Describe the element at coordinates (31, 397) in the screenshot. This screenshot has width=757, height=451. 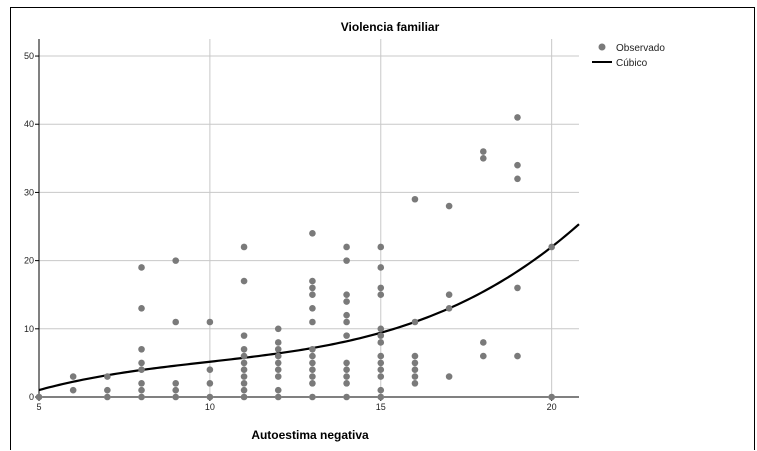
I see `y-tick-label: 0` at that location.